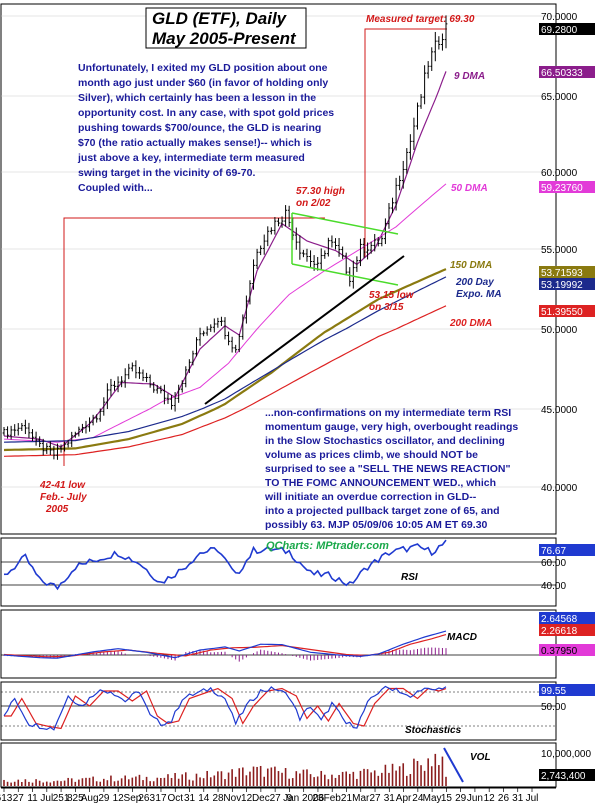  What do you see at coordinates (380, 483) in the screenshot?
I see `commentary-bottom-line: TO THE FOMC ANNOUNCEMENT WED., which` at bounding box center [380, 483].